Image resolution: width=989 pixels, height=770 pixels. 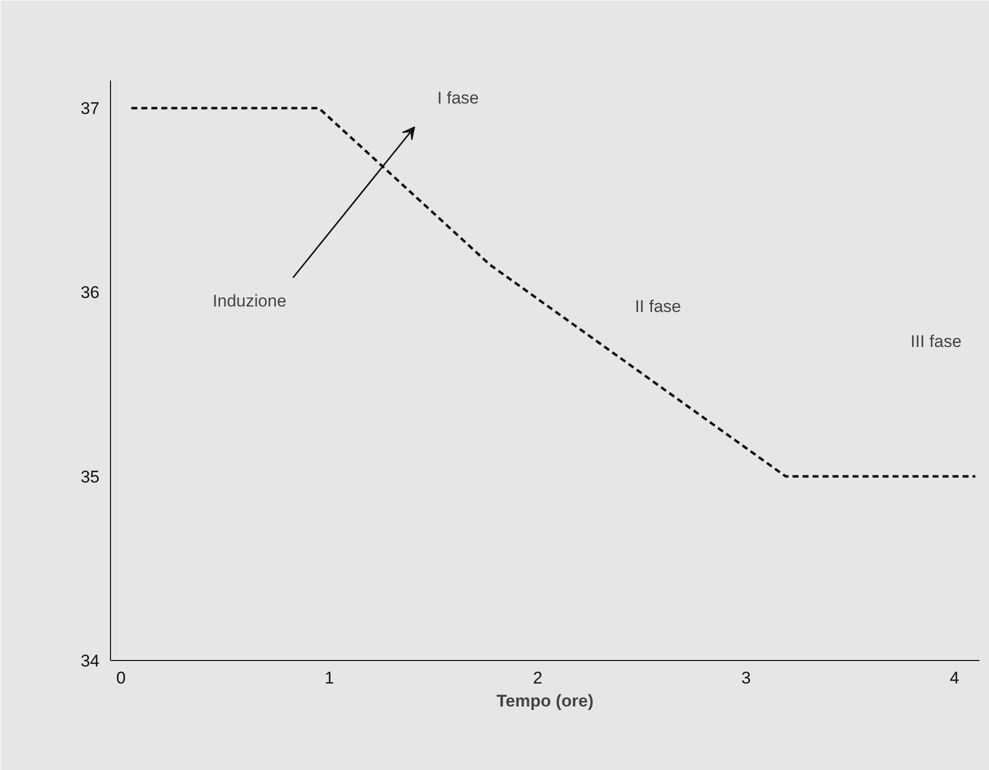 I want to click on x-axis-title: Tempo (ore), so click(x=545, y=701).